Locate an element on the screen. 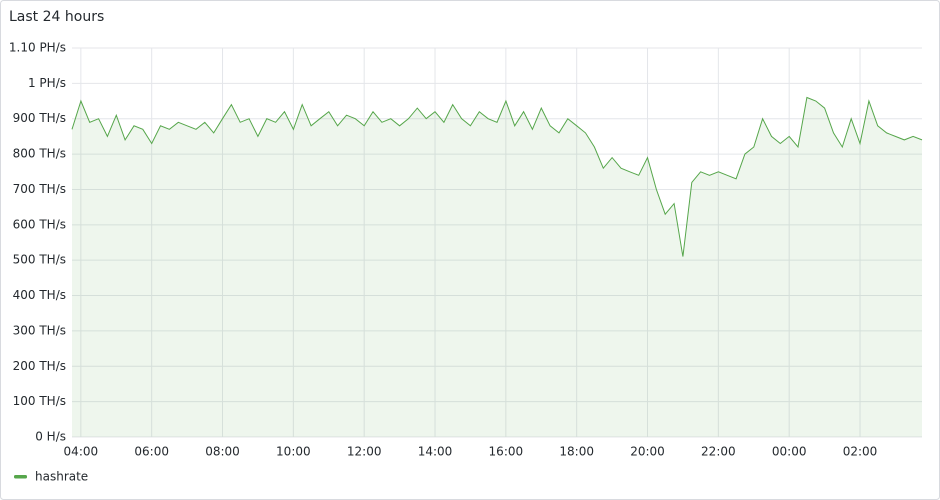  x-tick-label: 18:00 is located at coordinates (576, 452).